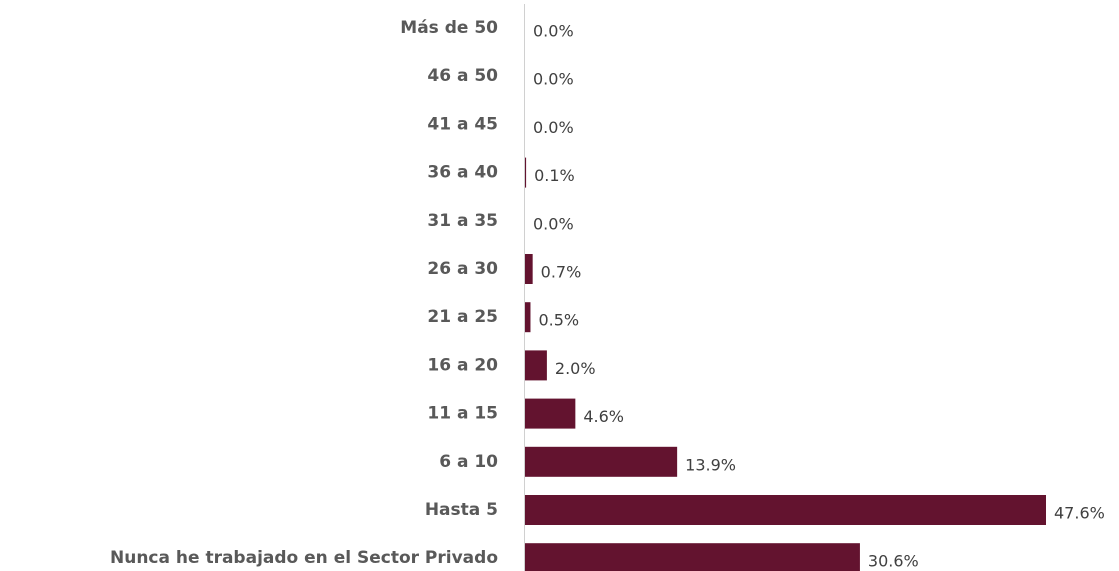  Describe the element at coordinates (462, 414) in the screenshot. I see `category-label: 11 a 15` at that location.